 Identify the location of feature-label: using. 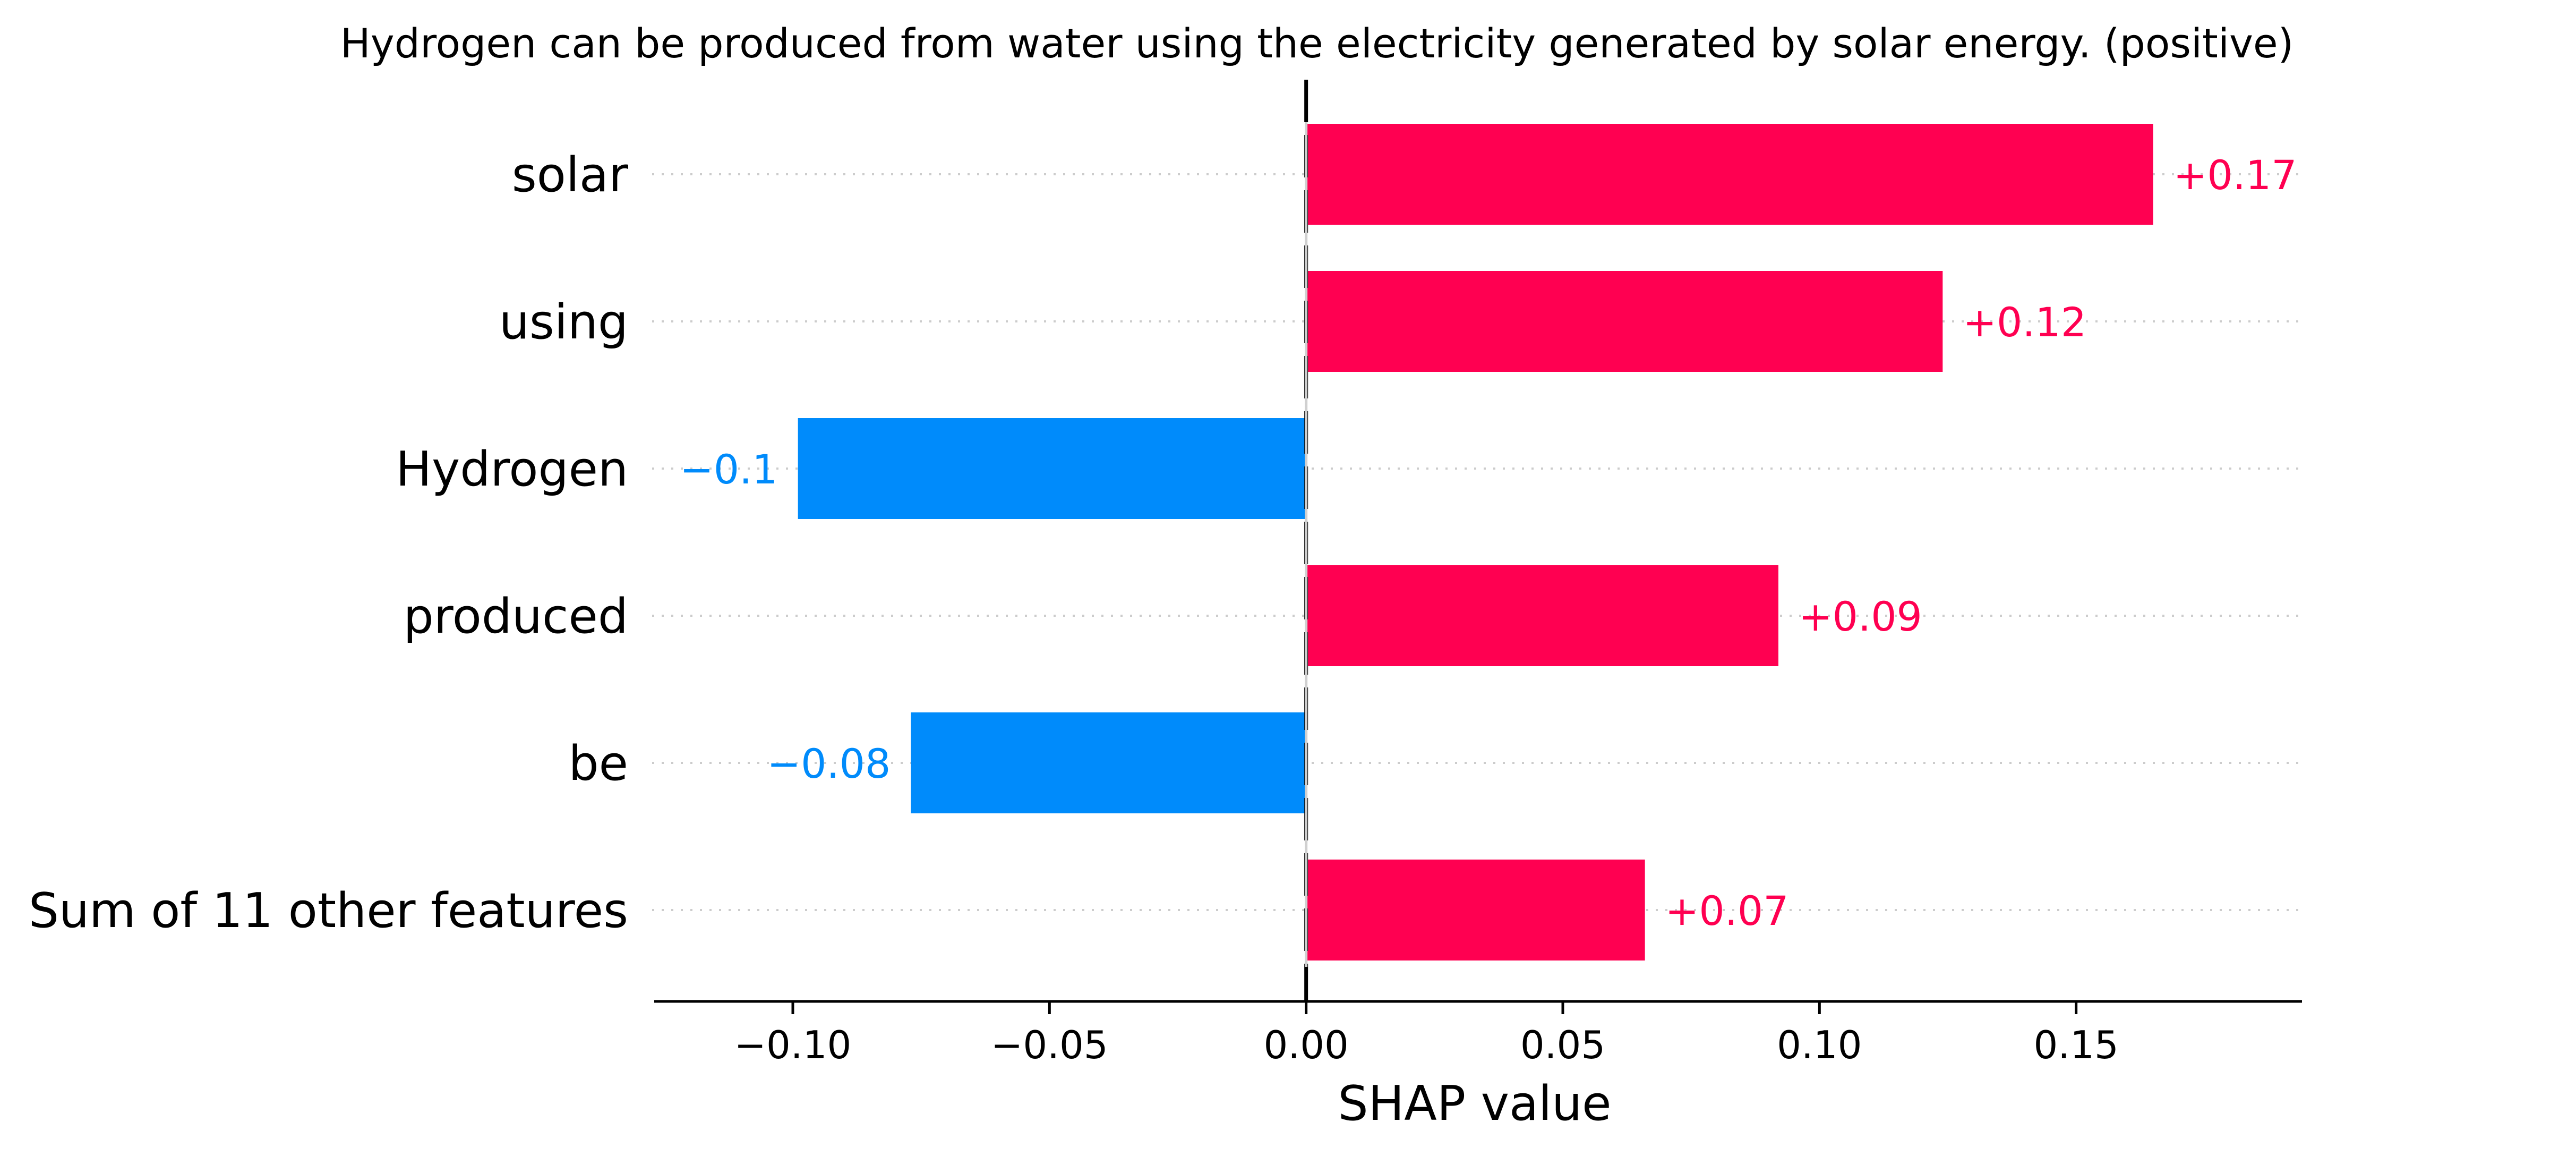
(563, 322).